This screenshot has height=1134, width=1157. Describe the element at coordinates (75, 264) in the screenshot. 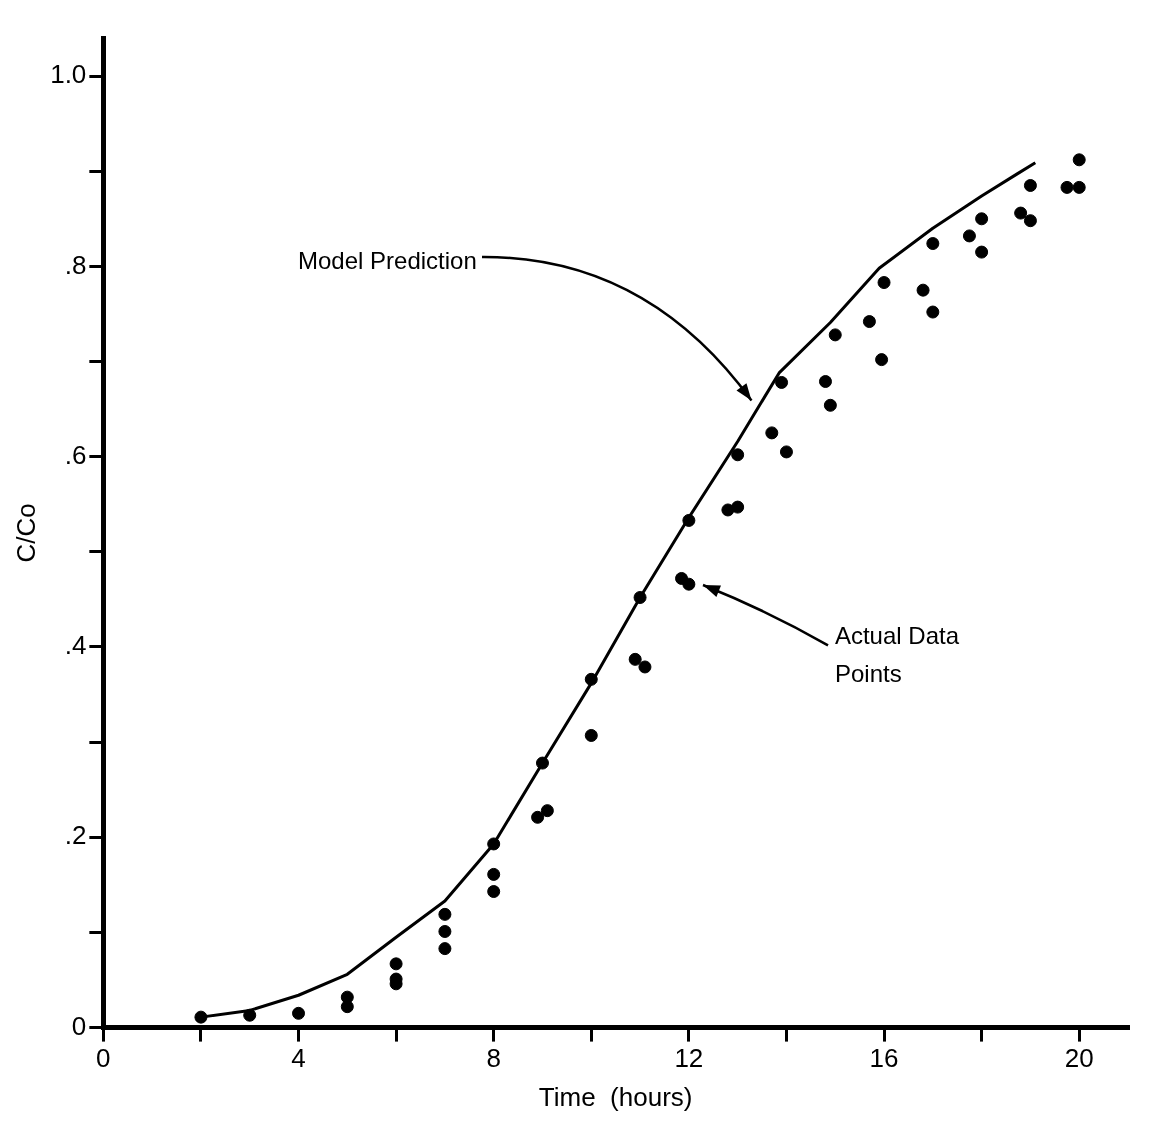

I see `y-tick-label: .8` at that location.